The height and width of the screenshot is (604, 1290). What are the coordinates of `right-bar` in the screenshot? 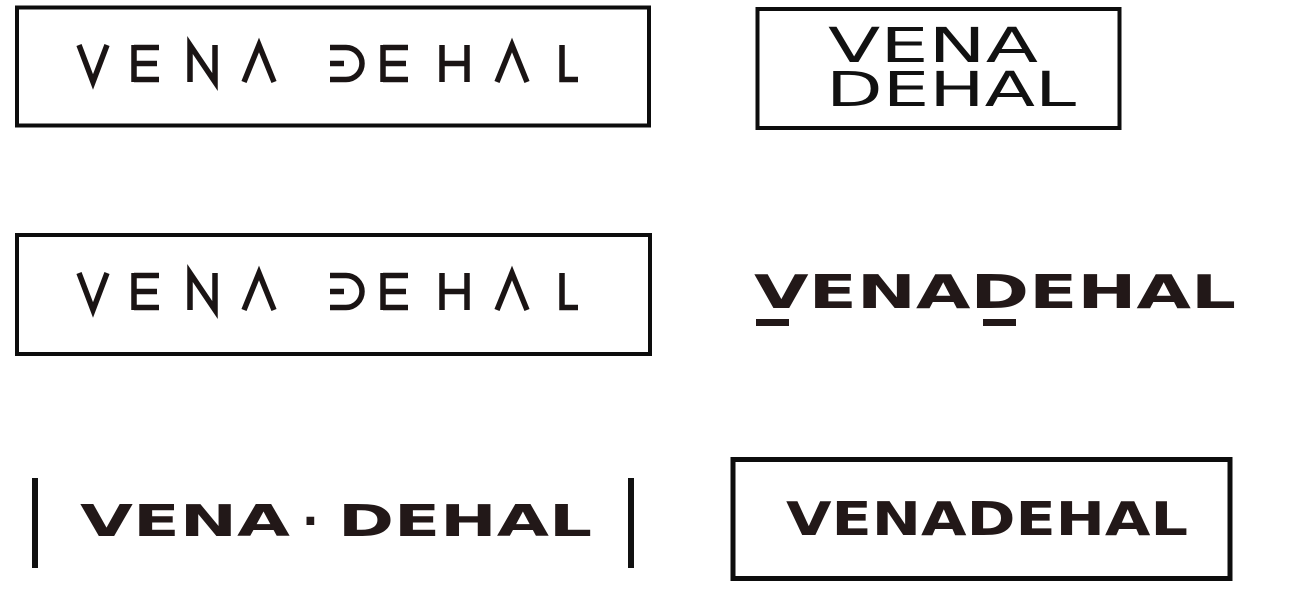 It's located at (631, 523).